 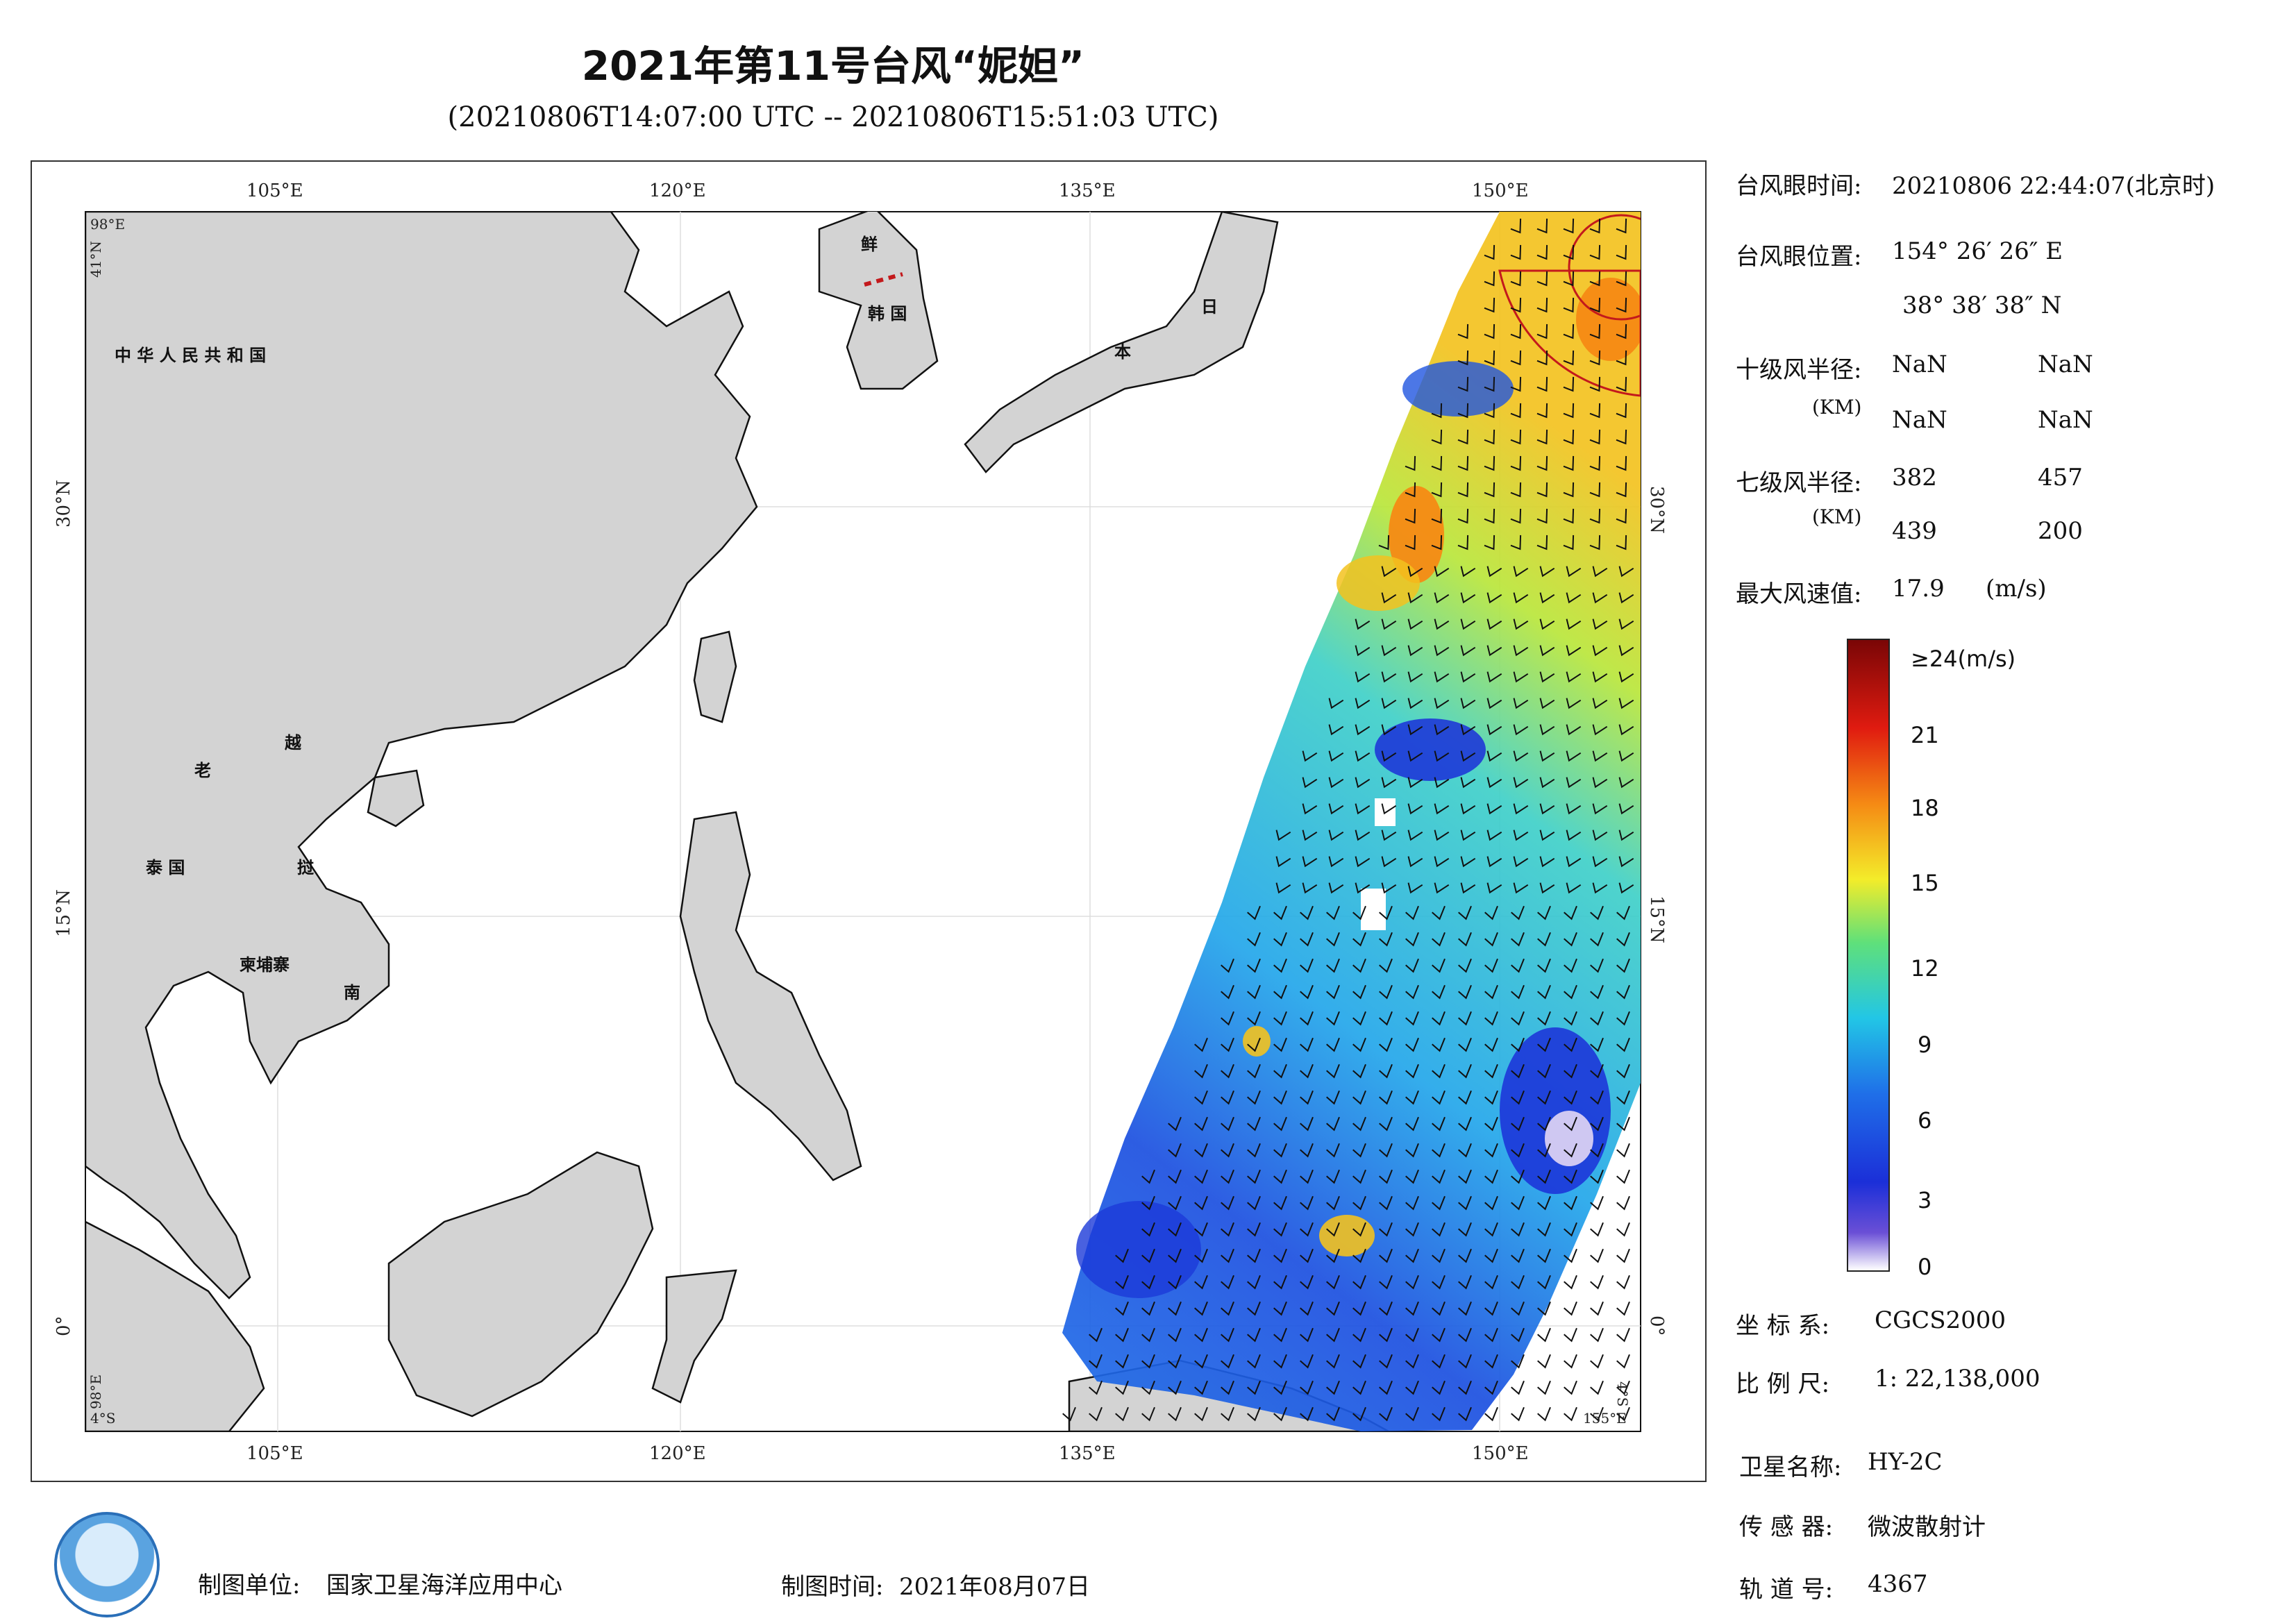 What do you see at coordinates (887, 313) in the screenshot?
I see `label-korea-han: 韩 国` at bounding box center [887, 313].